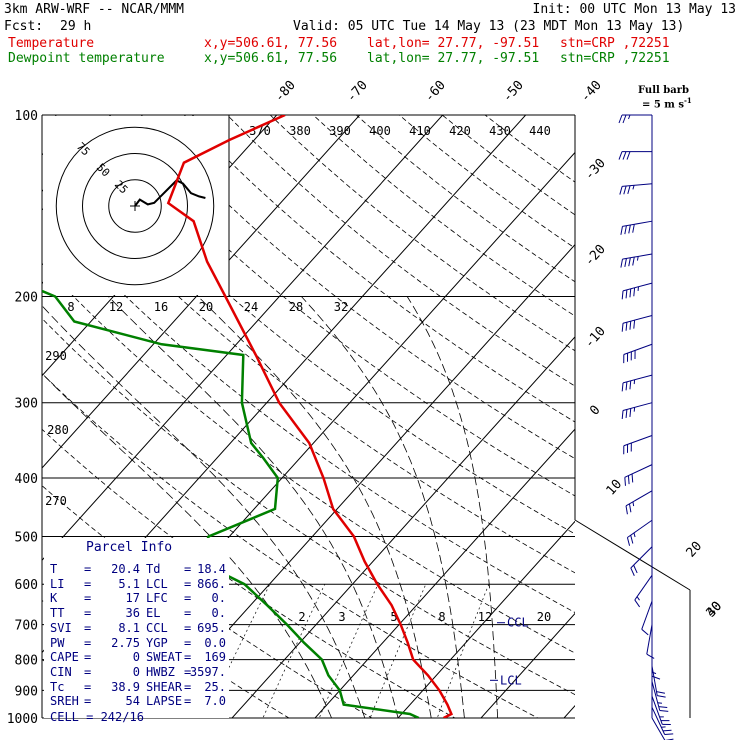  What do you see at coordinates (129, 627) in the screenshot?
I see `parcel-value: 8.1` at bounding box center [129, 627].